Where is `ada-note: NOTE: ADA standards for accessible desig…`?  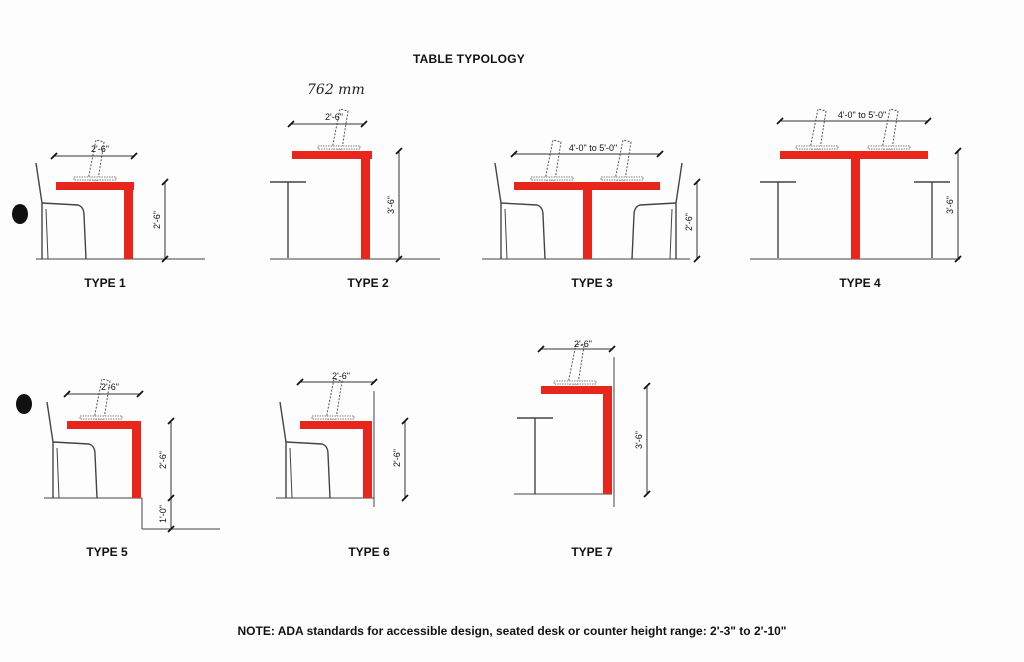 ada-note: NOTE: ADA standards for accessible desig… is located at coordinates (512, 631).